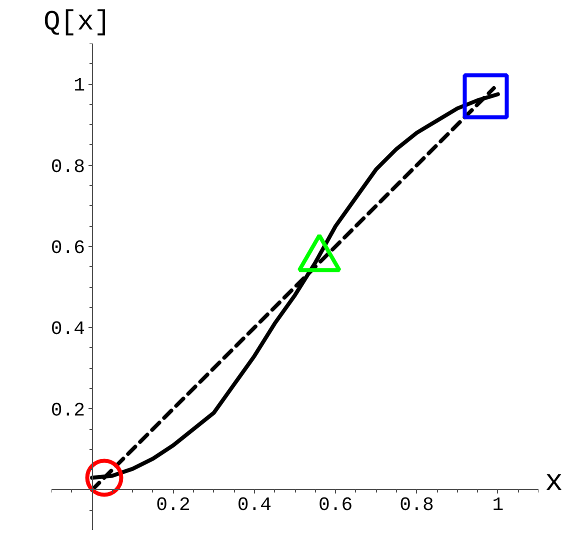 The width and height of the screenshot is (579, 542). What do you see at coordinates (417, 505) in the screenshot?
I see `x-tick-label: 0.8` at bounding box center [417, 505].